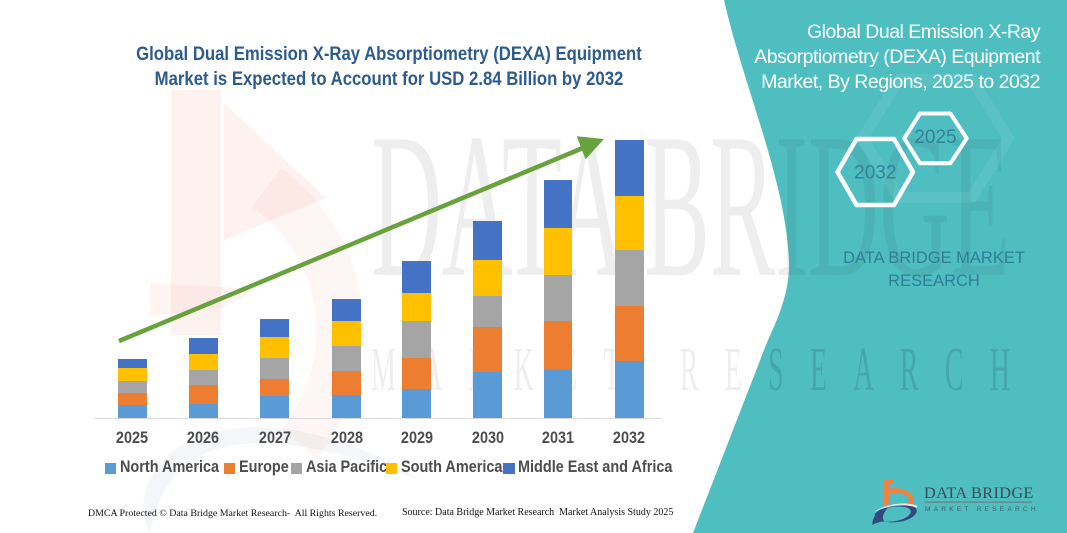 The height and width of the screenshot is (533, 1067). What do you see at coordinates (982, 509) in the screenshot?
I see `svg-text: MARKET RESEARCH` at bounding box center [982, 509].